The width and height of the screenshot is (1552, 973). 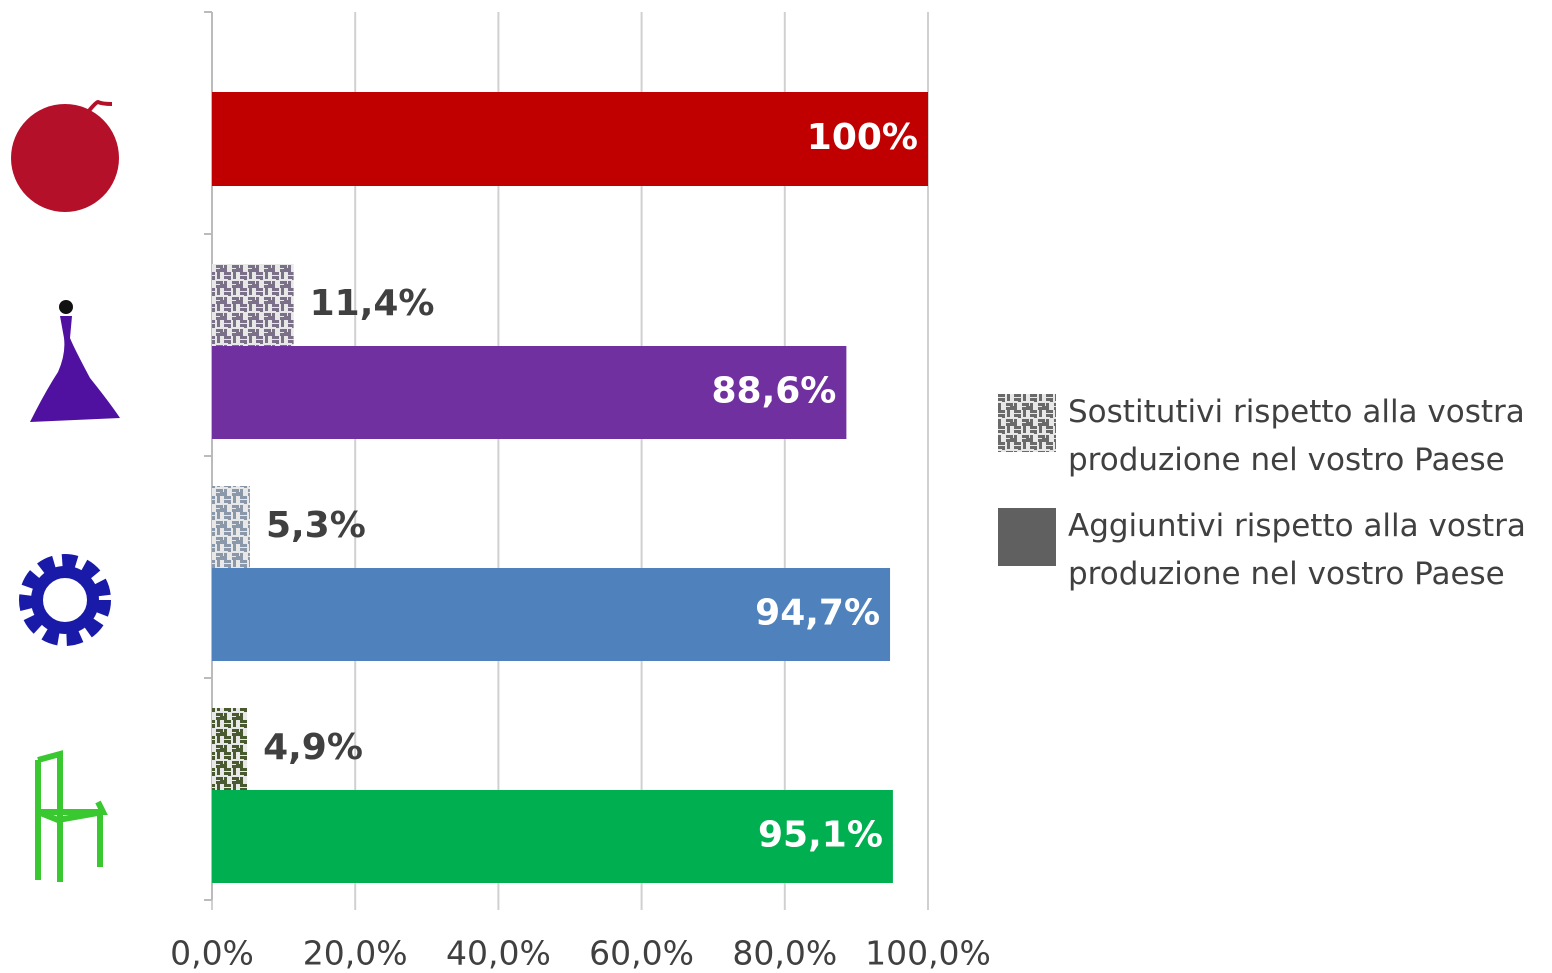 I want to click on data-label: 95,1%, so click(x=820, y=835).